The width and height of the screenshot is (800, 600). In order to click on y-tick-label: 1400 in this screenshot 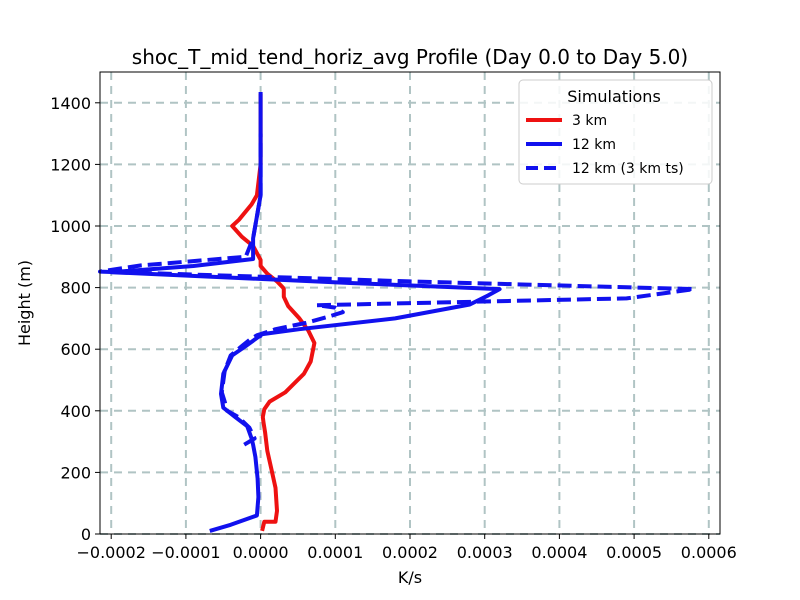, I will do `click(70, 103)`.